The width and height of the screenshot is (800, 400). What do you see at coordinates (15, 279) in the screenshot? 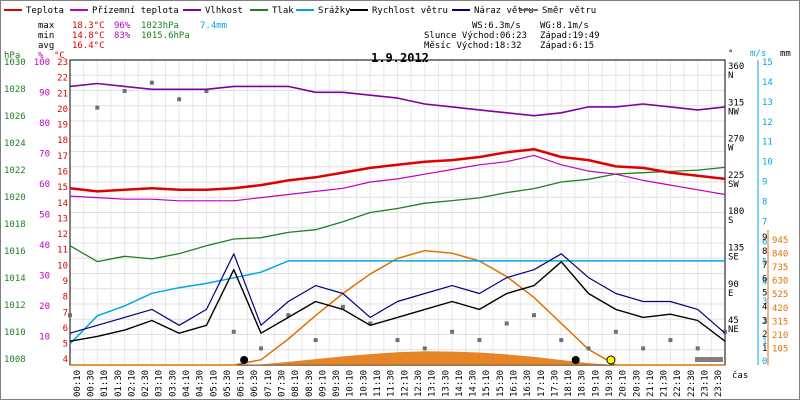
I see `axis-hpa-tick: 1014` at bounding box center [15, 279].